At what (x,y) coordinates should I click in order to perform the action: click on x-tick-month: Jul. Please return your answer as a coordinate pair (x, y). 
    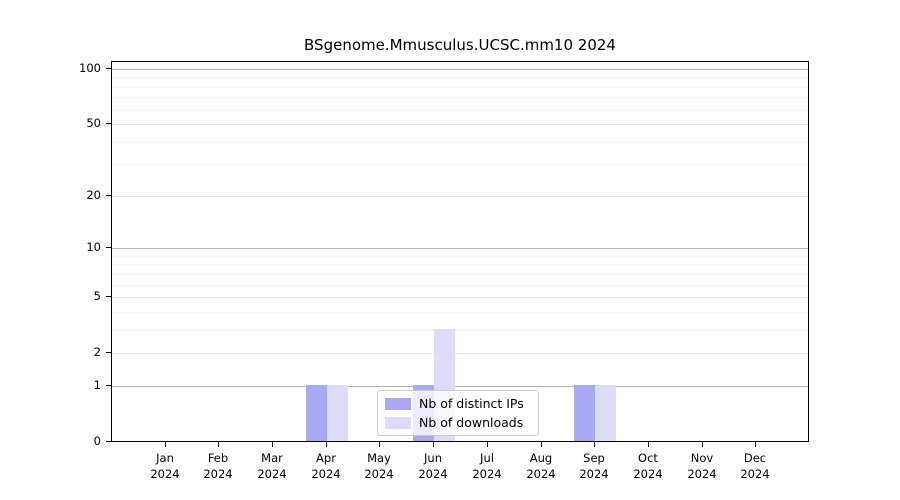
    Looking at the image, I should click on (487, 458).